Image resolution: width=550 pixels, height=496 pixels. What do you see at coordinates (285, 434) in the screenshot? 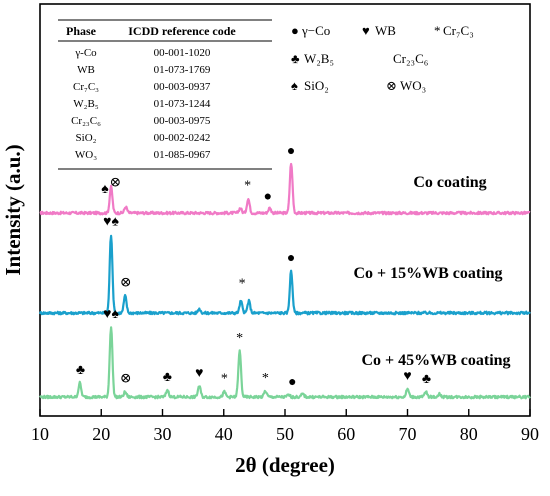
I see `x-tick-label-50: 50` at bounding box center [285, 434].